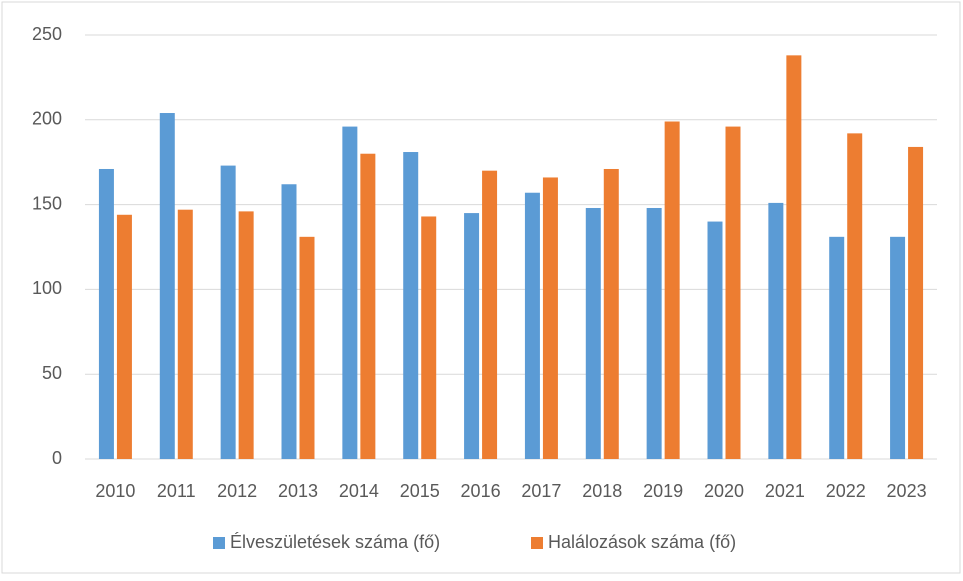 The image size is (963, 581). Describe the element at coordinates (481, 491) in the screenshot. I see `x-tick-label: 2016` at that location.